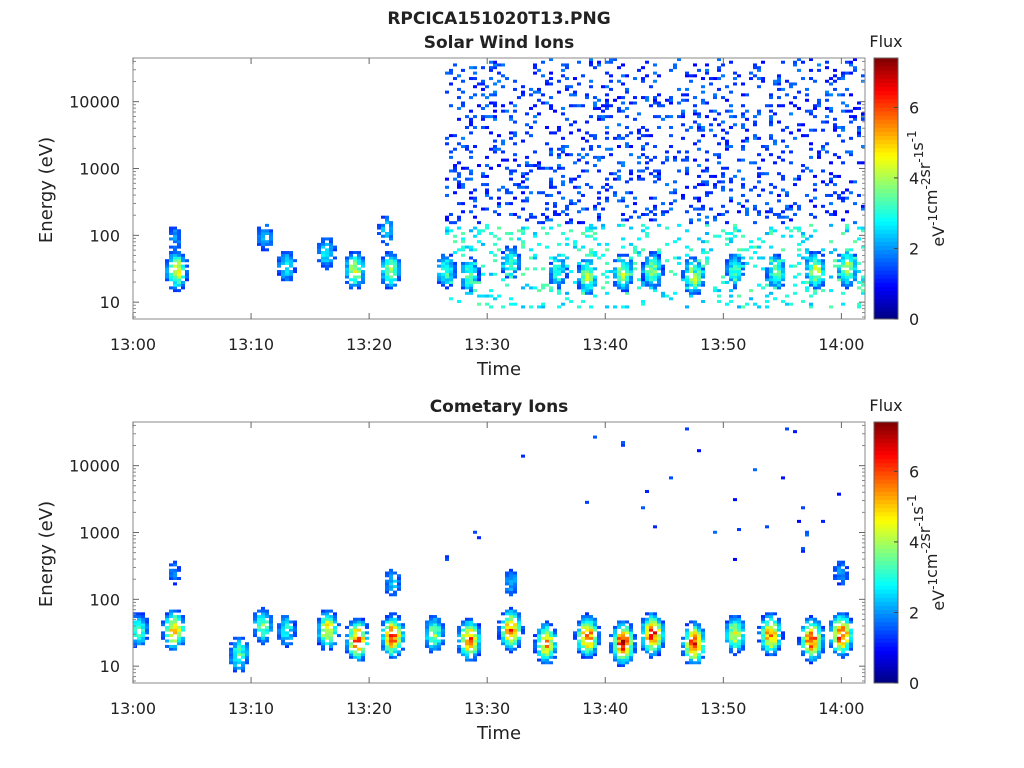  What do you see at coordinates (914, 107) in the screenshot?
I see `colorbar-tick-label: 6` at bounding box center [914, 107].